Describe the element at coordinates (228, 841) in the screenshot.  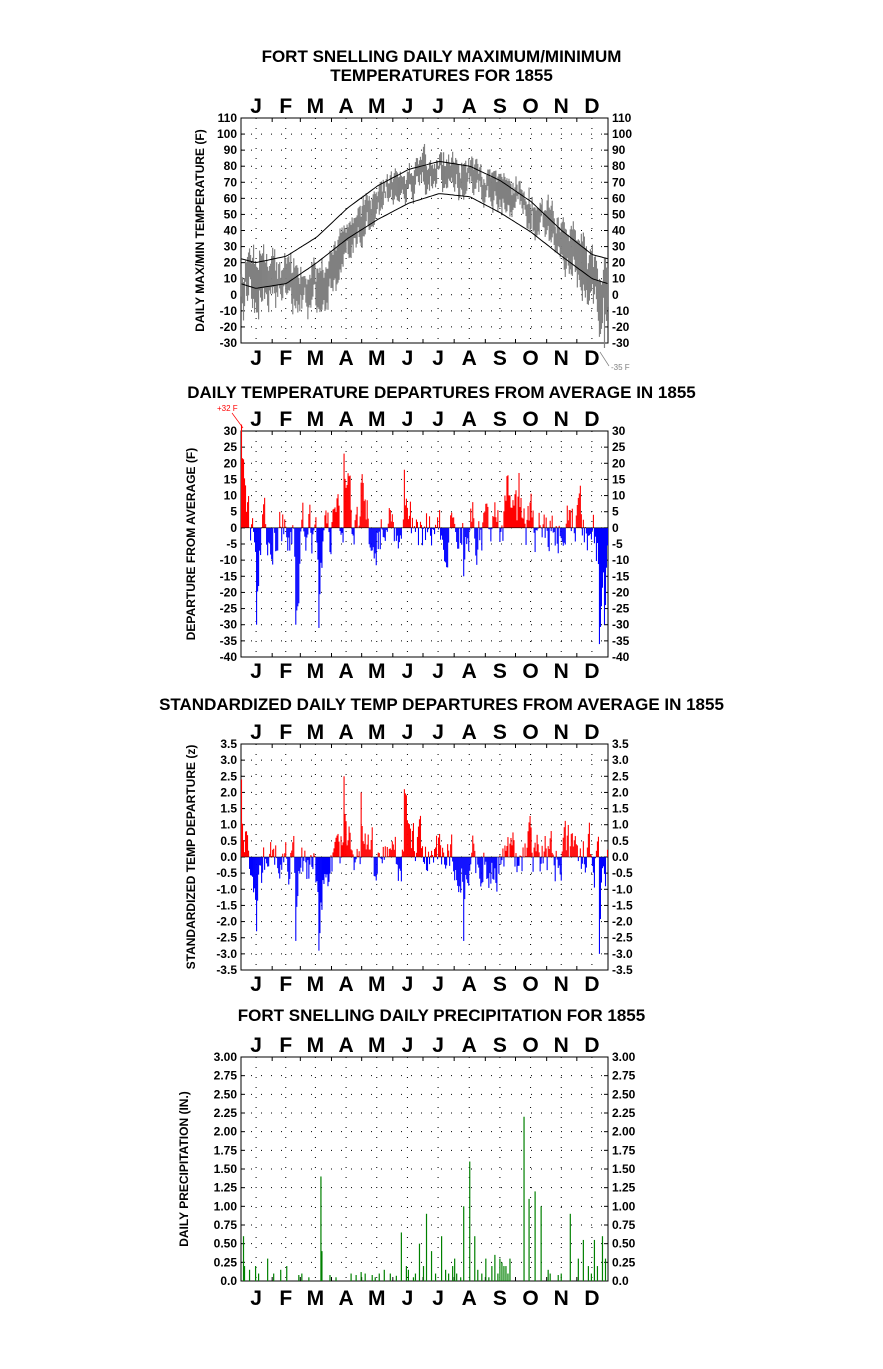
I see `y-tick-label-left: 0.5` at that location.